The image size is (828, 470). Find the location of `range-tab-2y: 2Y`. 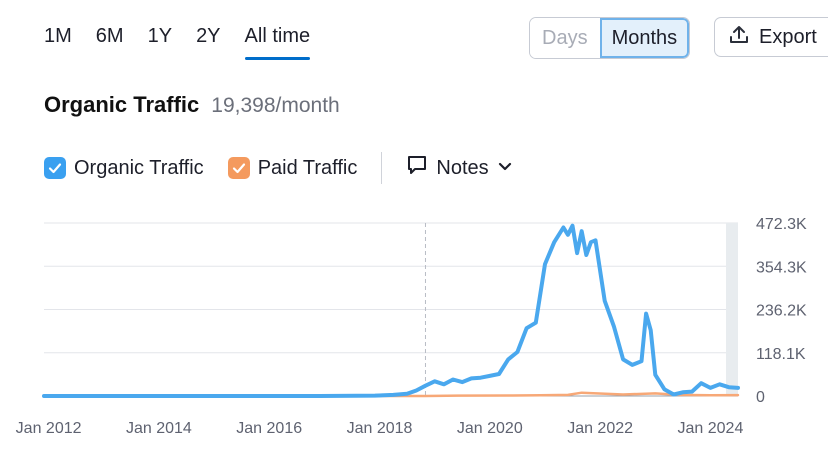

range-tab-2y: 2Y is located at coordinates (208, 36).